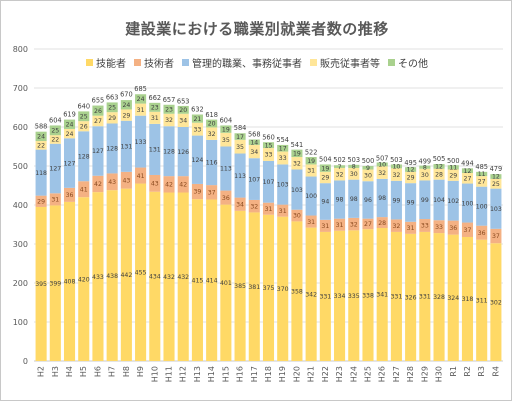  I want to click on data-label: 113, so click(240, 176).